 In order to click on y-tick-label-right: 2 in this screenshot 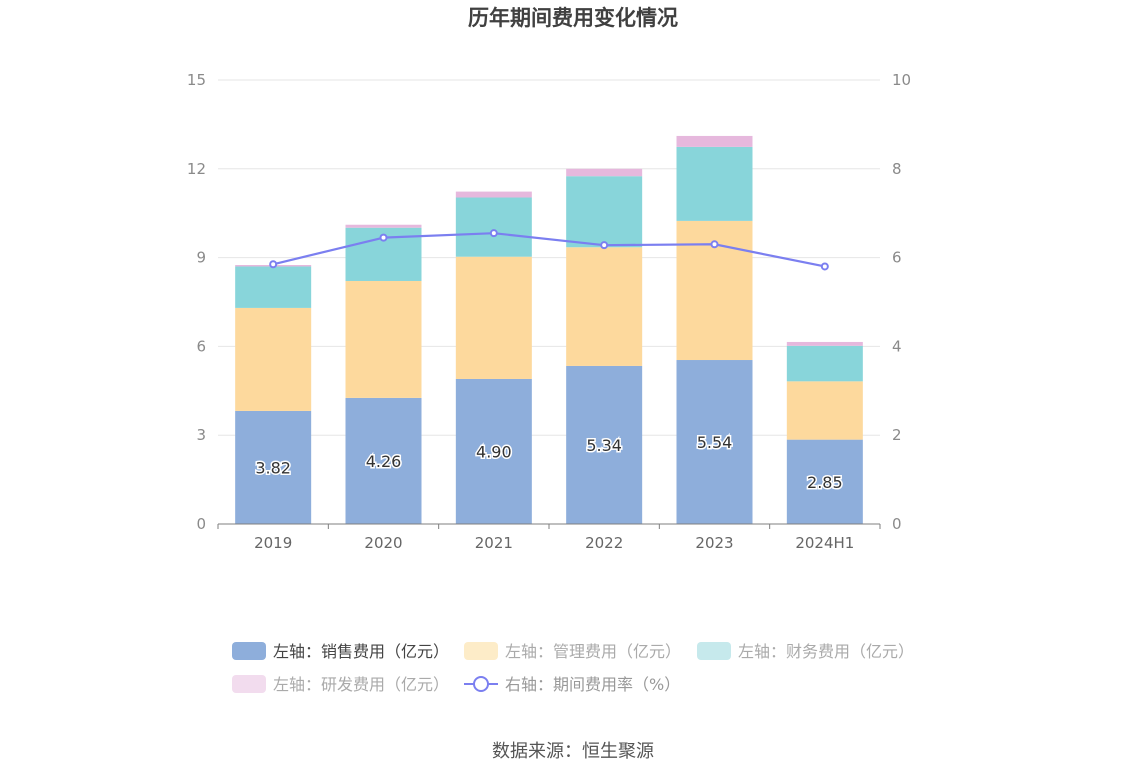, I will do `click(897, 435)`.